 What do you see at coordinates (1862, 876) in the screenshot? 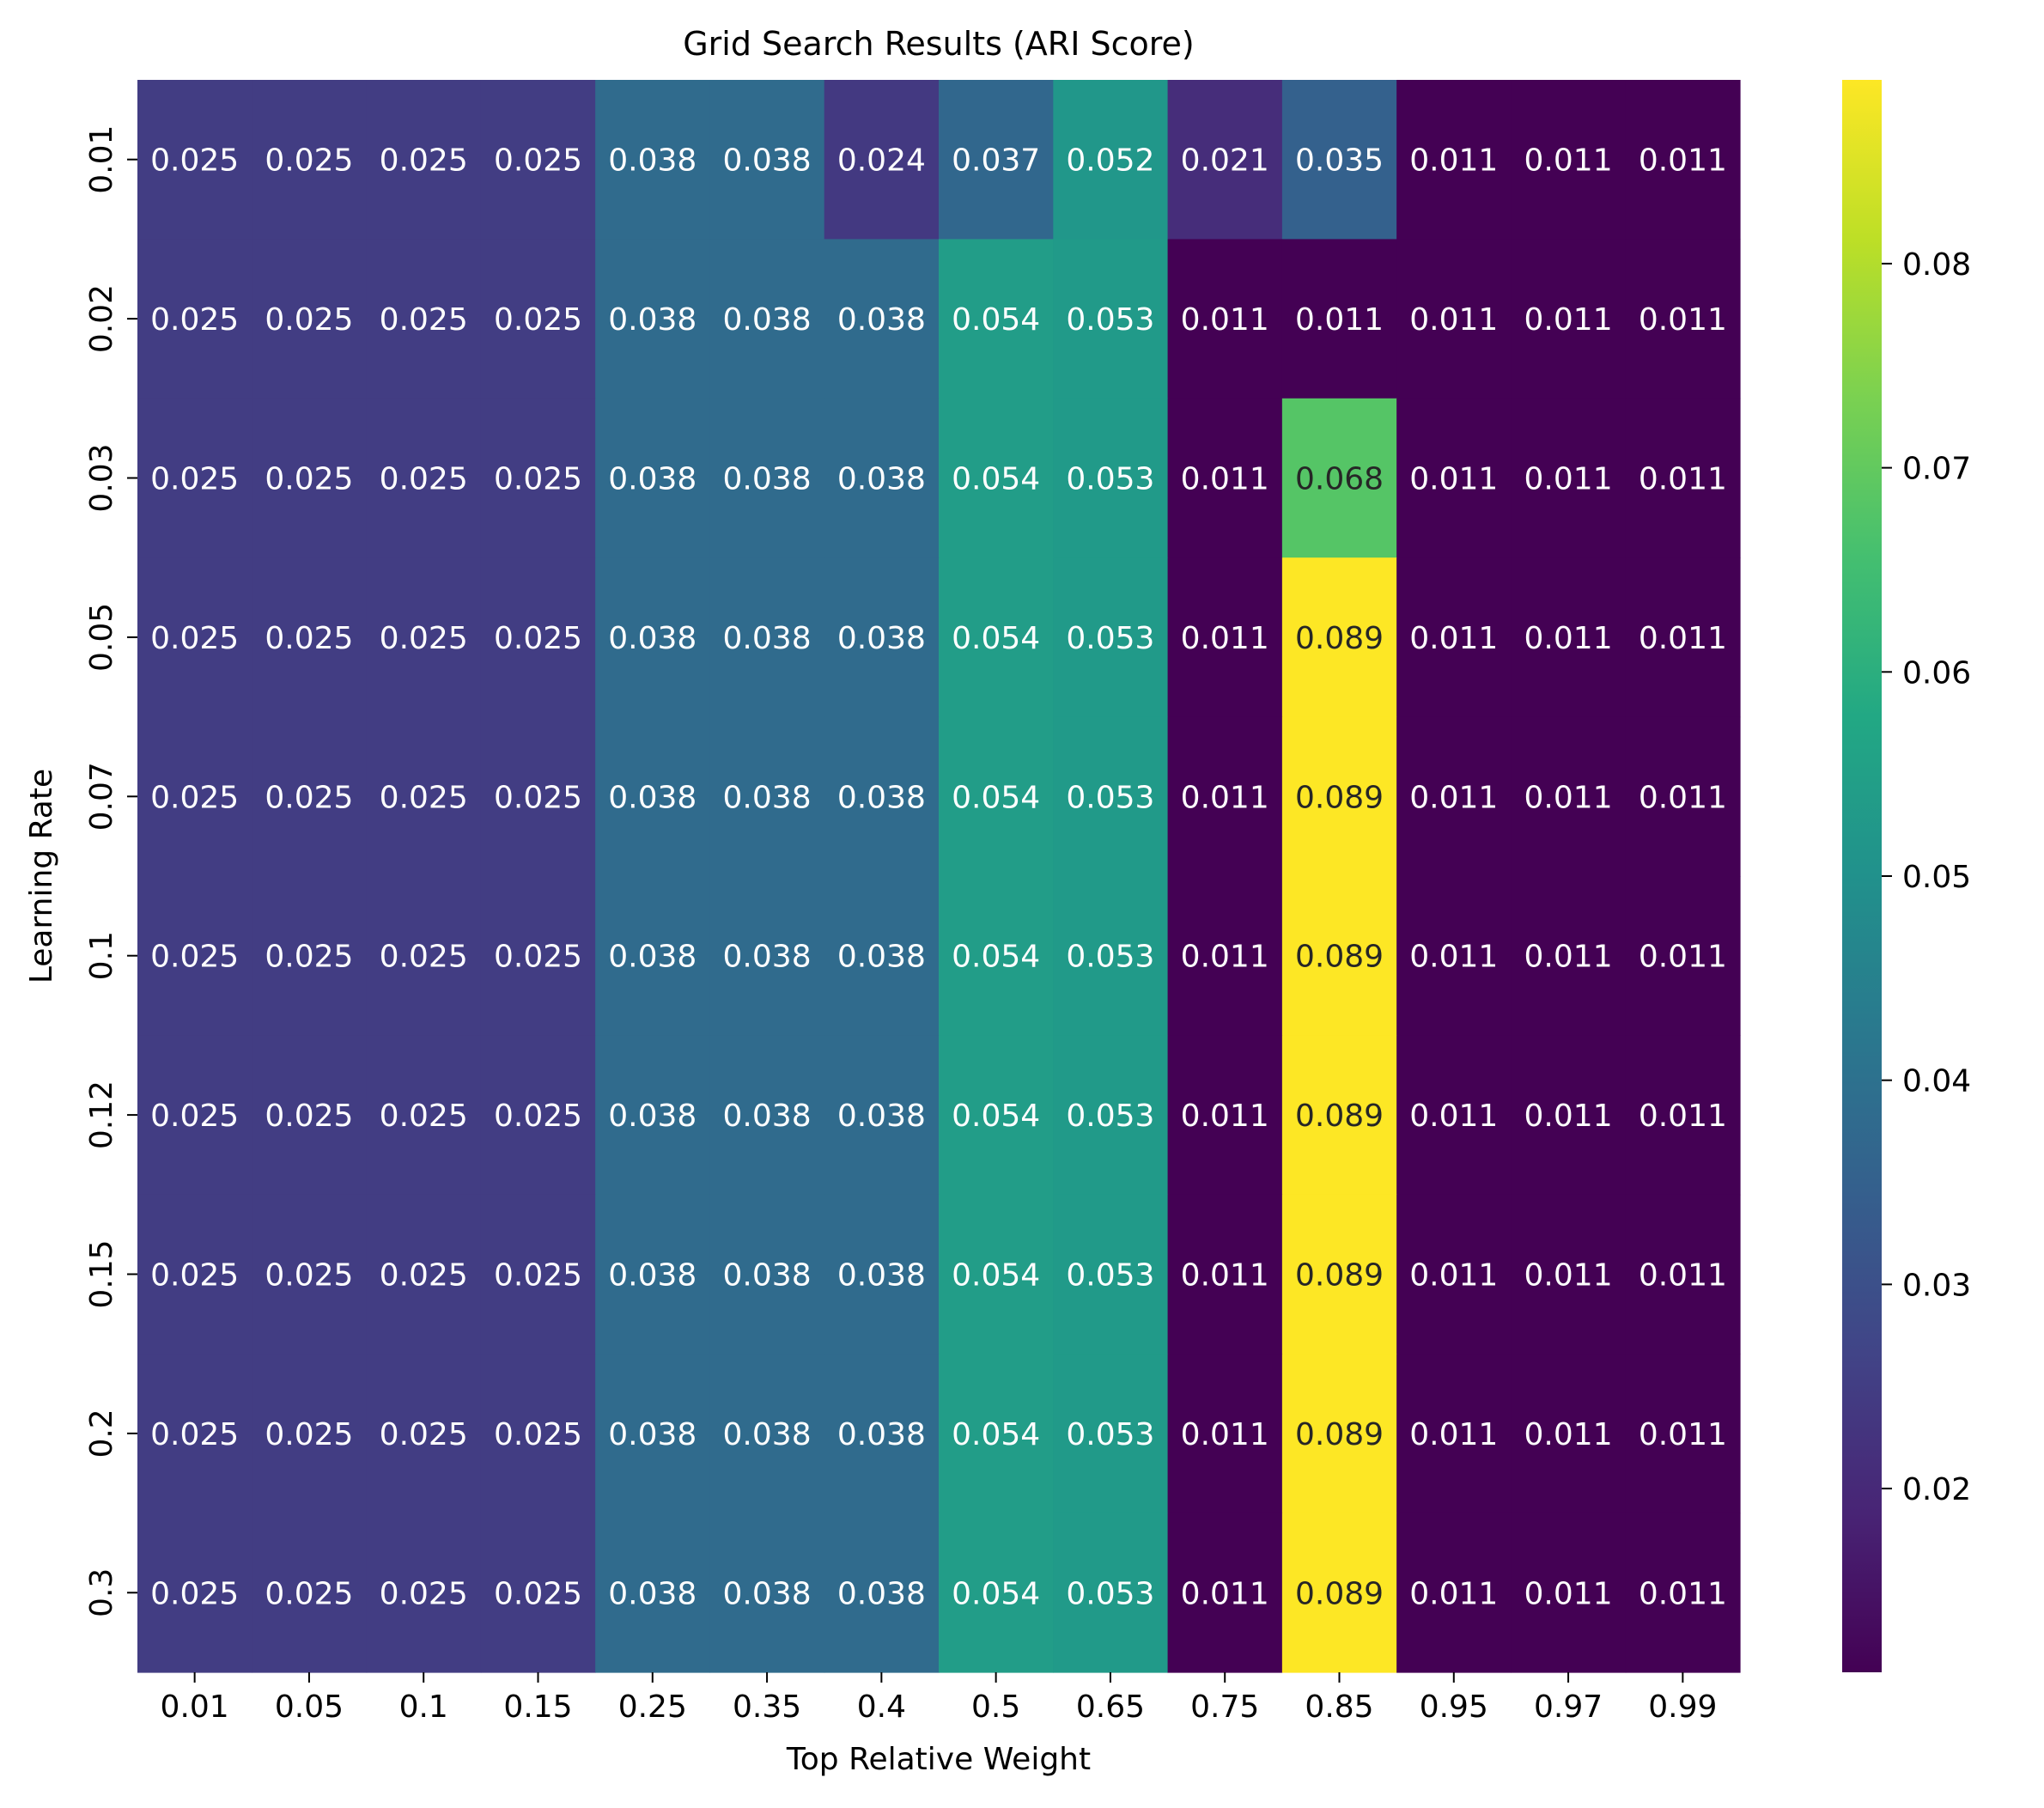
I see `colorbar` at bounding box center [1862, 876].